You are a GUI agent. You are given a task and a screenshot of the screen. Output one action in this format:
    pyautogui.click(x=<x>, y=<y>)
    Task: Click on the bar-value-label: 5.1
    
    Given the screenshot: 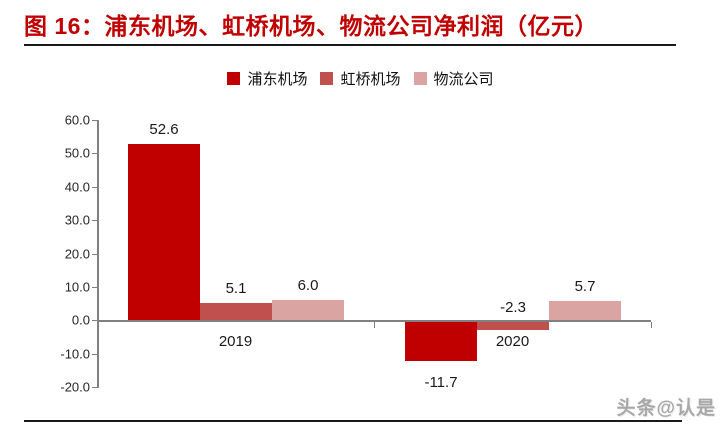 What is the action you would take?
    pyautogui.click(x=236, y=288)
    